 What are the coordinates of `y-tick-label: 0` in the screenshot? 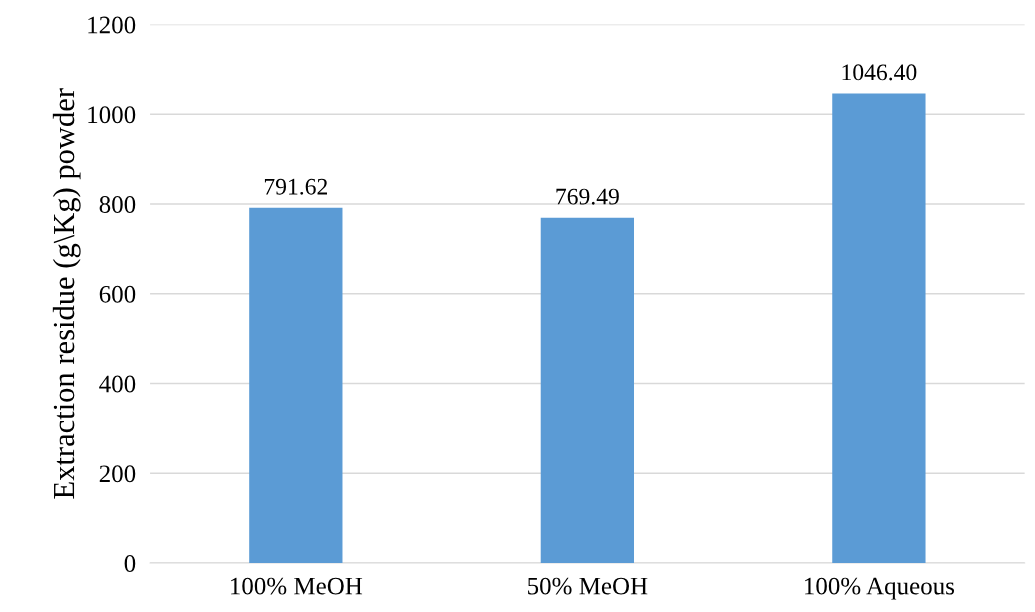 It's located at (130, 563).